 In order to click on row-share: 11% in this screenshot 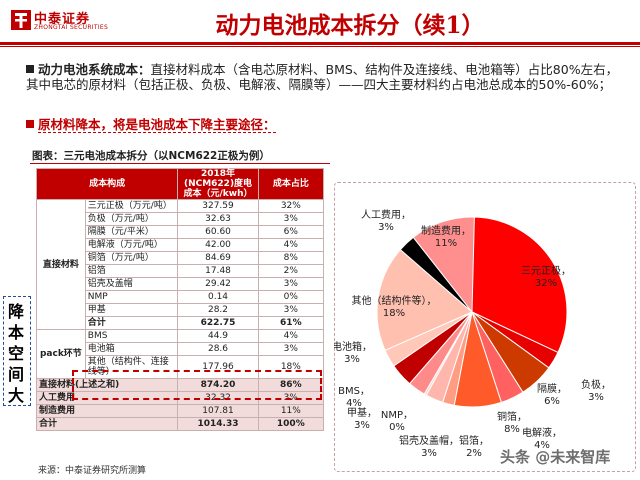, I will do `click(291, 411)`.